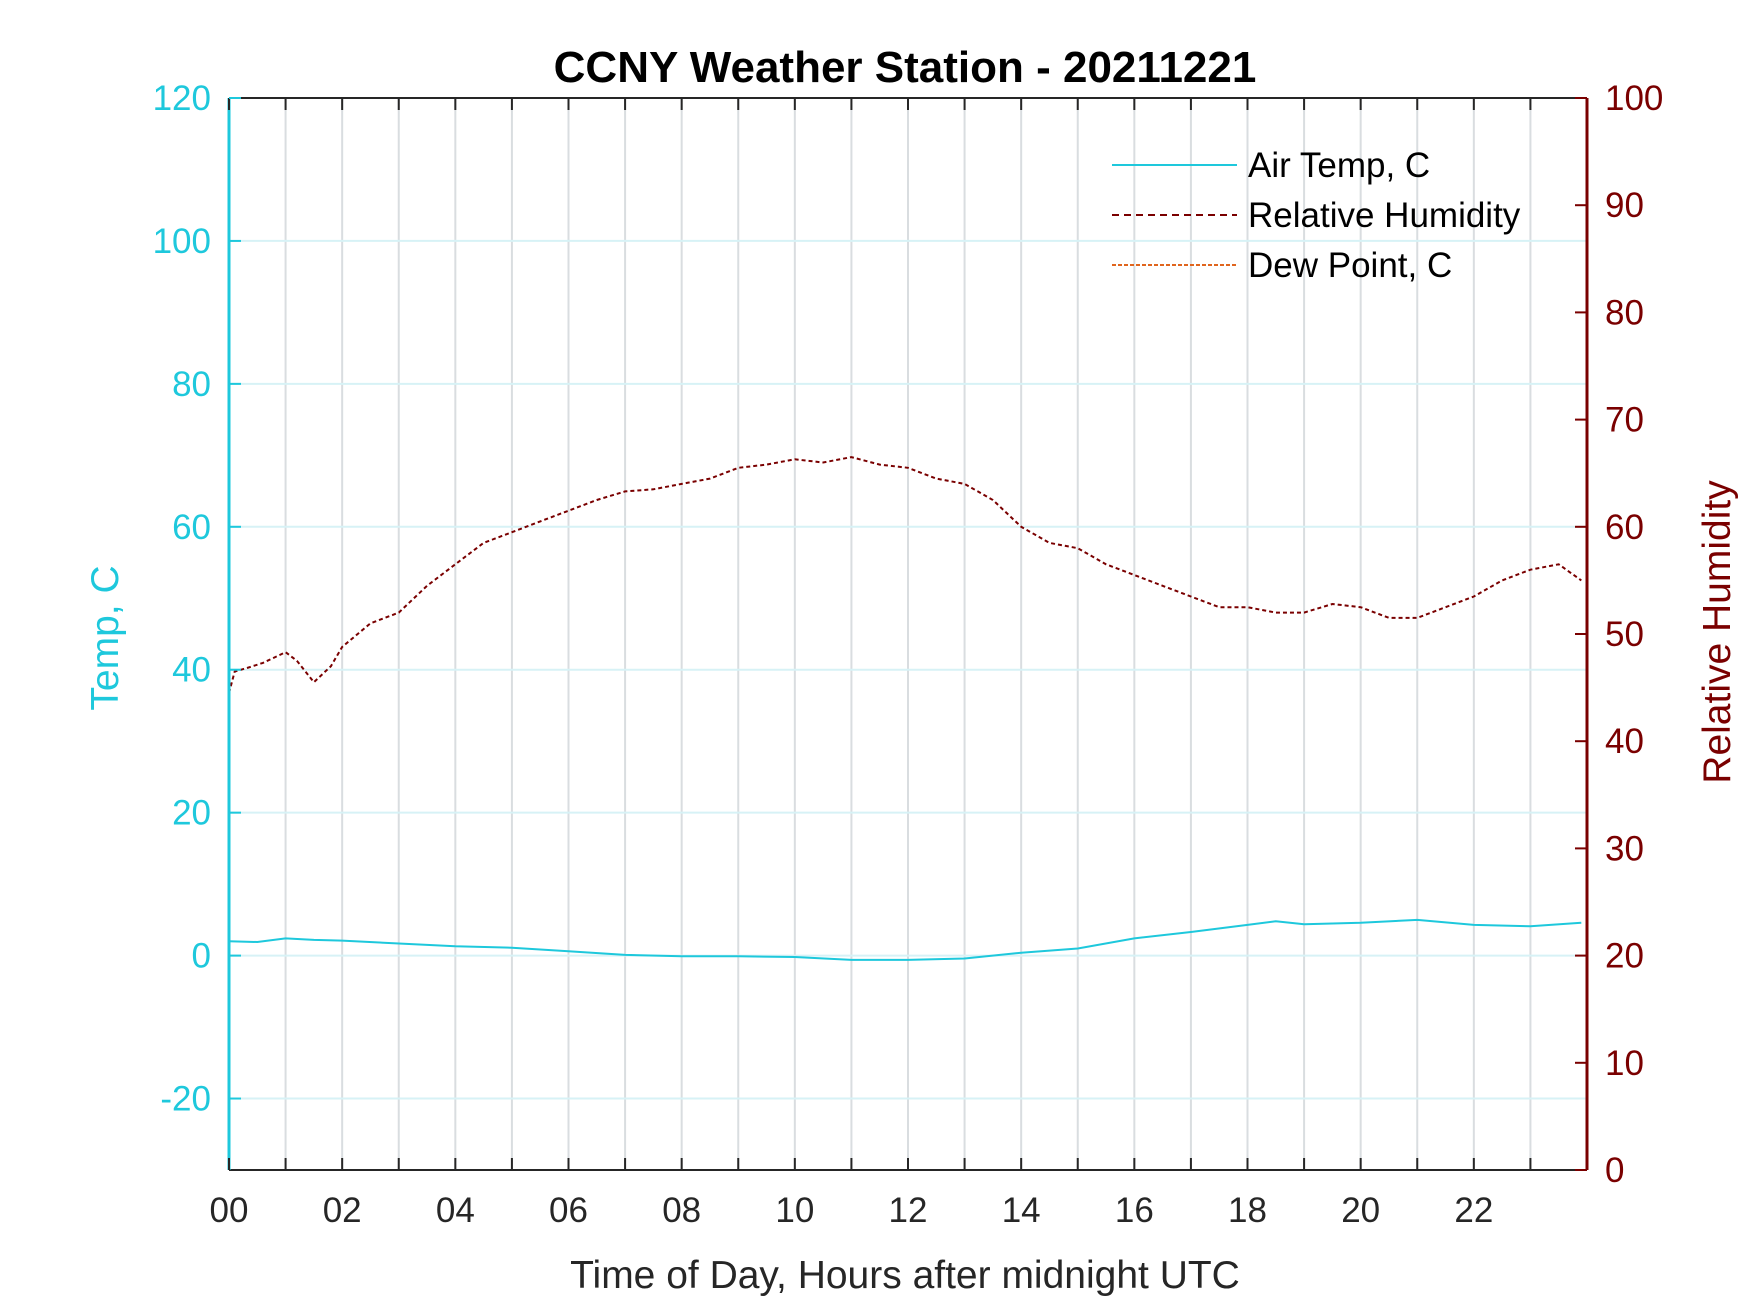 This screenshot has height=1313, width=1750. What do you see at coordinates (191, 384) in the screenshot?
I see `y-left-tick-label: 80` at bounding box center [191, 384].